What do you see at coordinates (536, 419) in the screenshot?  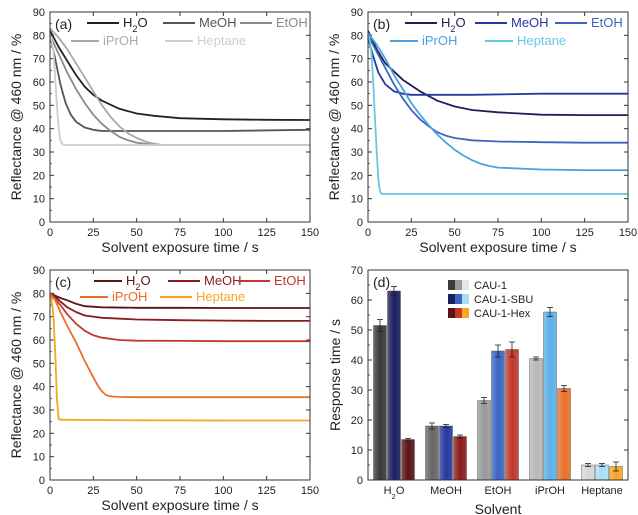 I see `bar-cau-1-iproh` at bounding box center [536, 419].